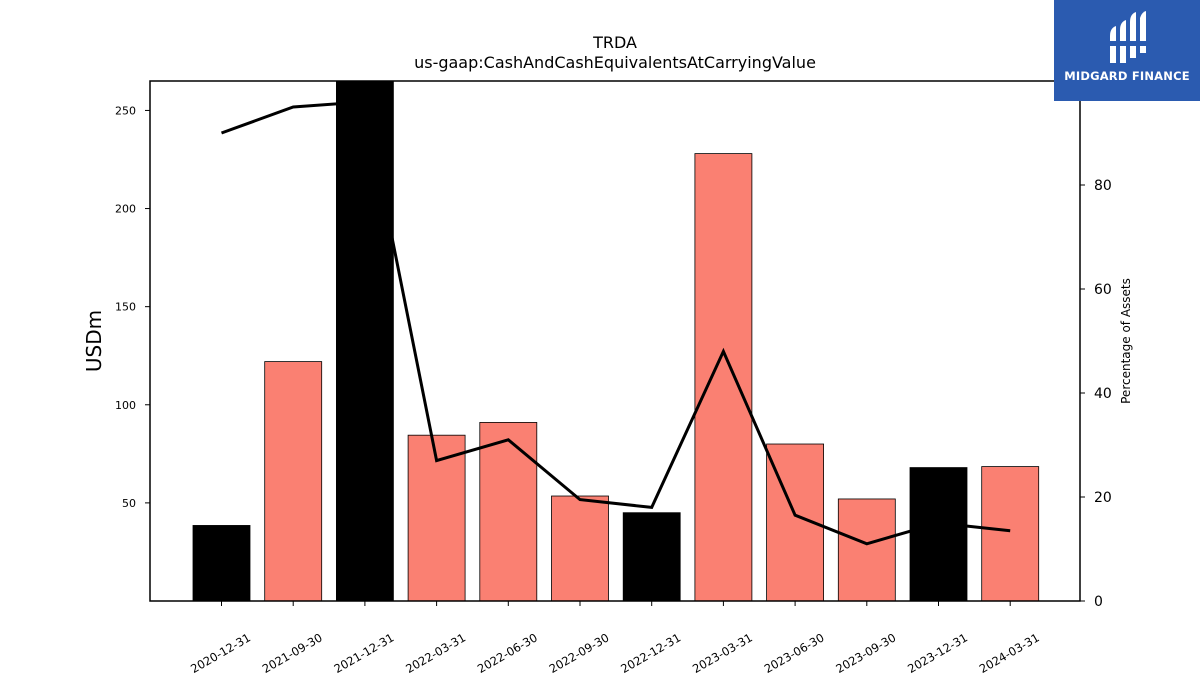 Image resolution: width=1200 pixels, height=675 pixels. Describe the element at coordinates (865, 652) in the screenshot. I see `x-tick-label: 2023-09-30` at that location.